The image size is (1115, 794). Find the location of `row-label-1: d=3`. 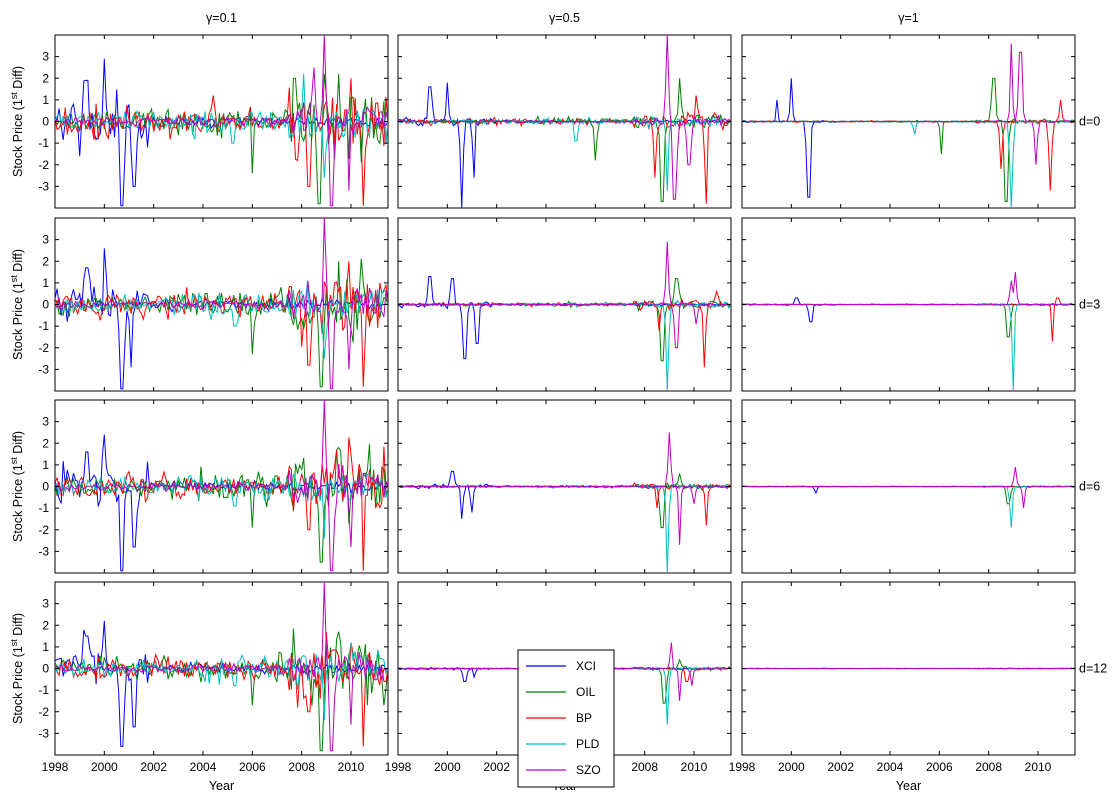

row-label-1: d=3 is located at coordinates (1089, 305).